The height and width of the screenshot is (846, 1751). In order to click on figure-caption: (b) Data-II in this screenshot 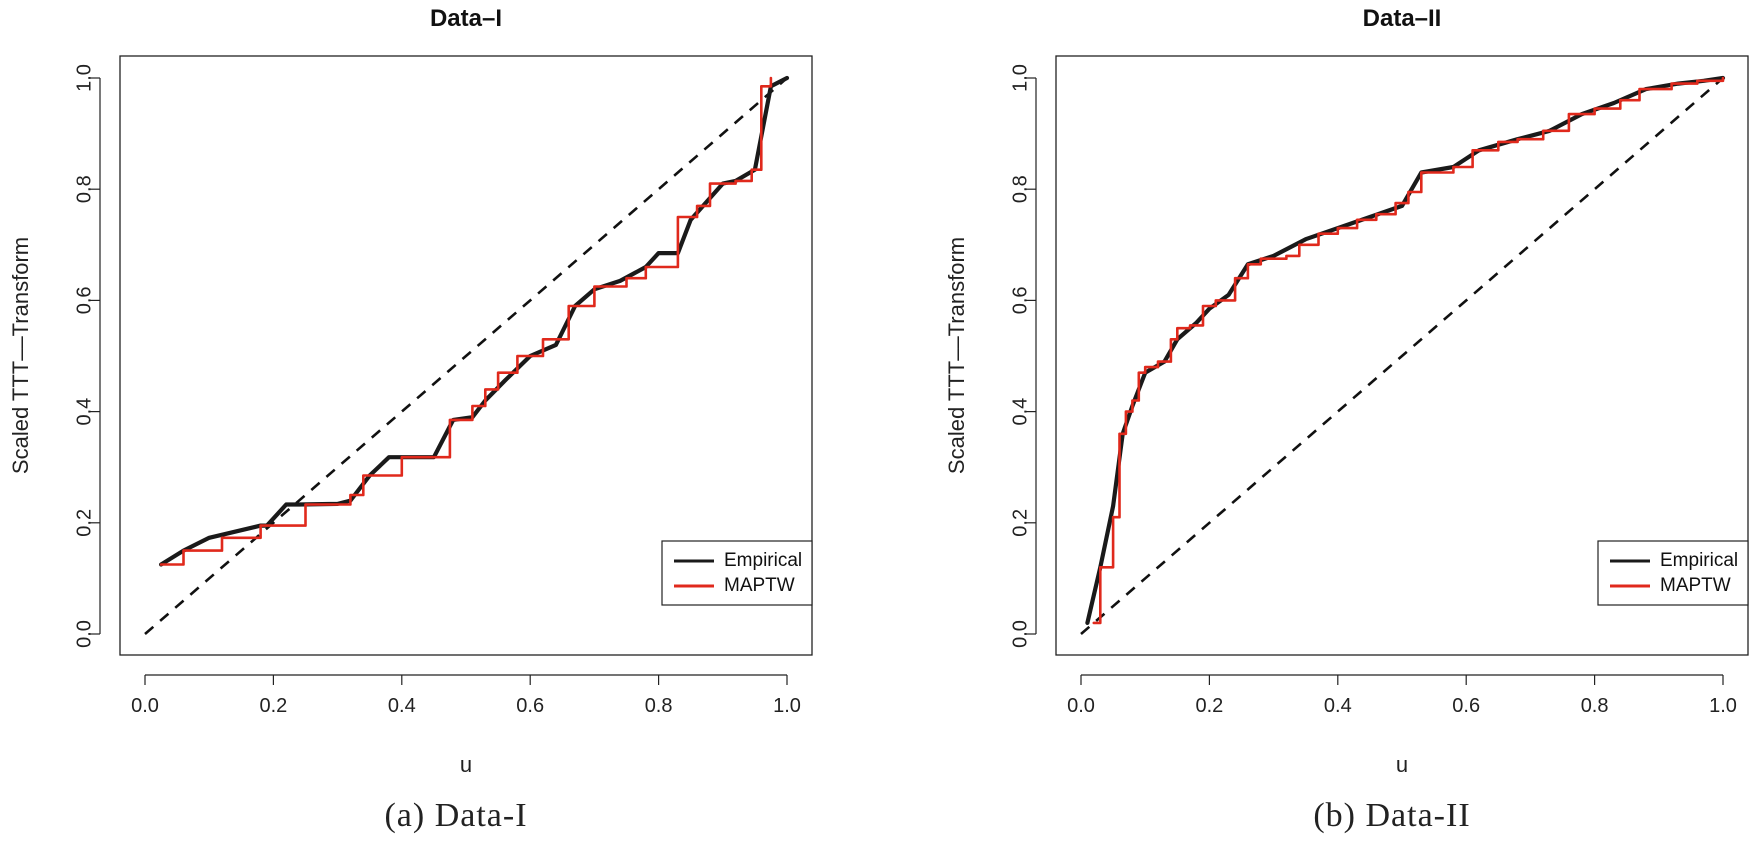, I will do `click(1391, 815)`.